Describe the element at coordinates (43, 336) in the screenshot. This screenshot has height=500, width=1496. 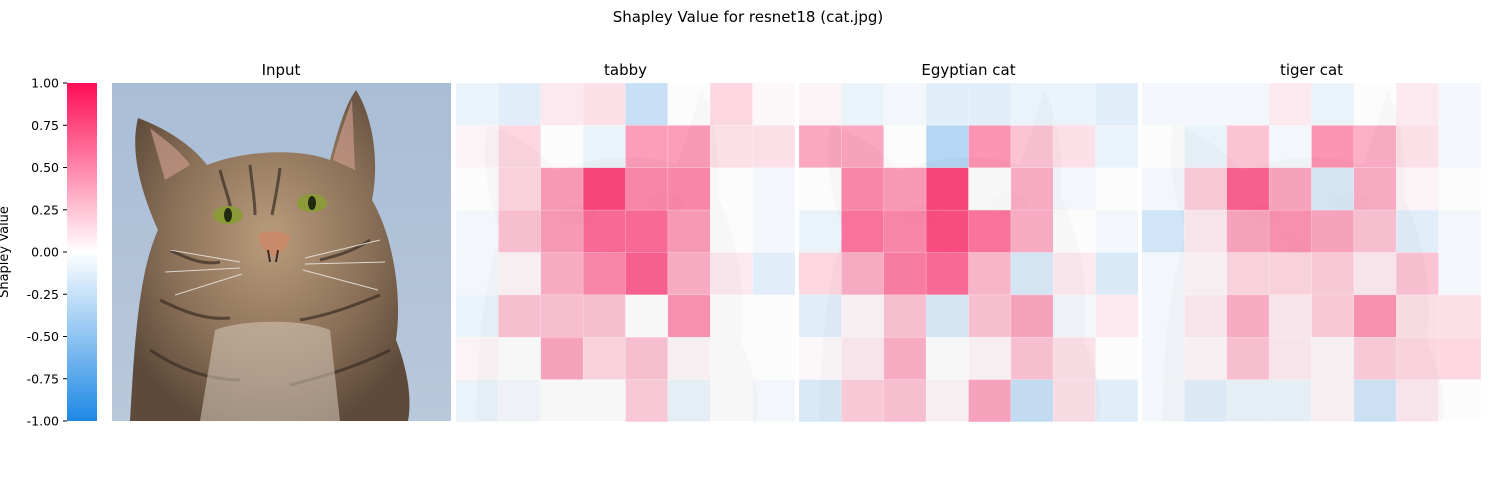
I see `colorbar-tick-label: -0.50` at that location.